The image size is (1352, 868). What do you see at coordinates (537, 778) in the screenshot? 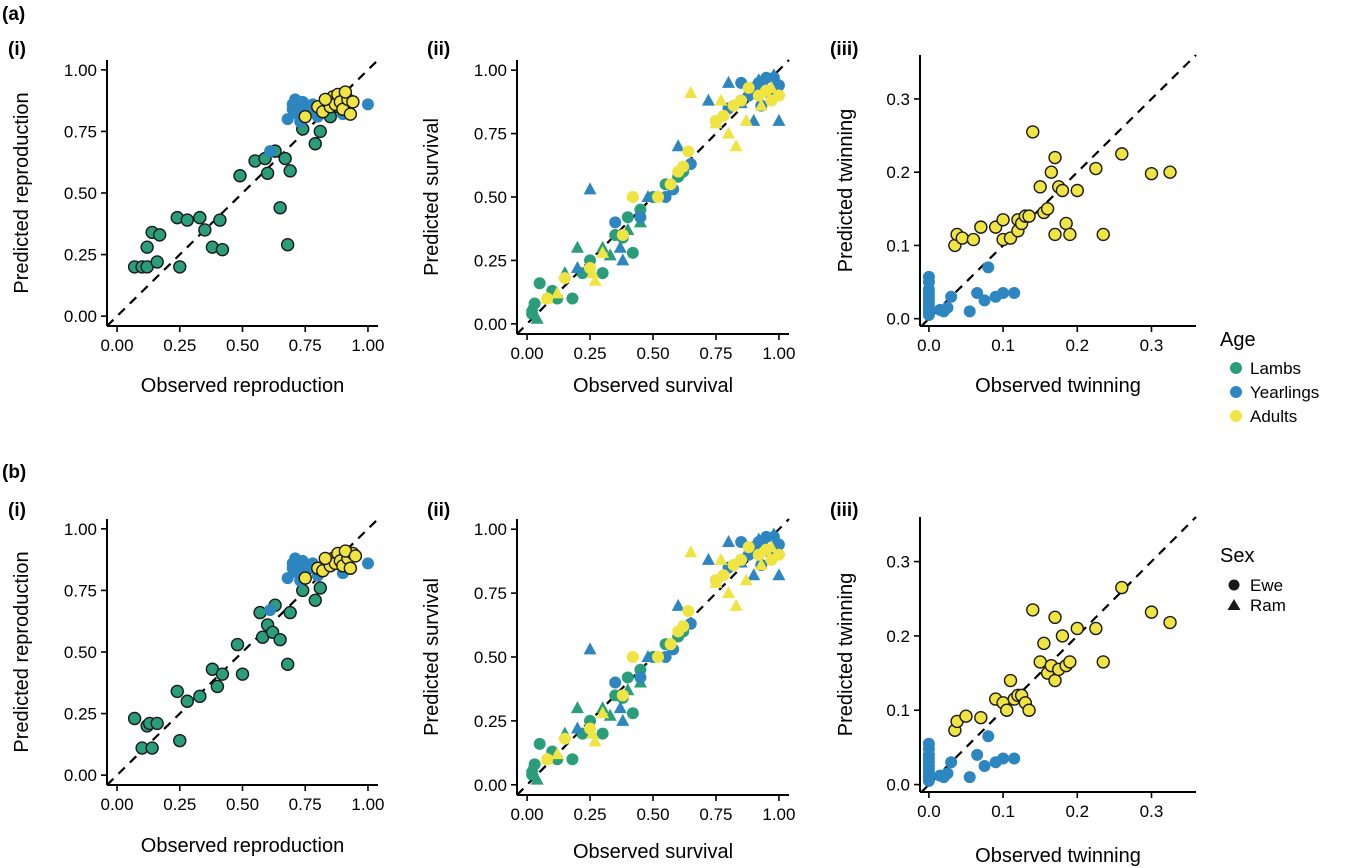
I see `data-point-lambs-ram` at bounding box center [537, 778].